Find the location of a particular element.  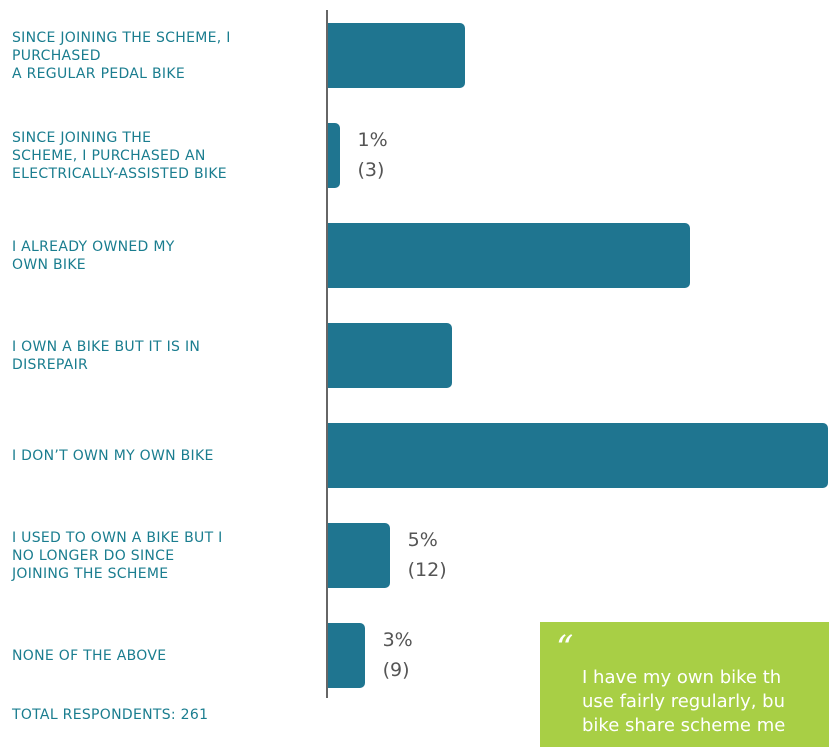

category-label: NONE OF THE ABOVE is located at coordinates (89, 655).